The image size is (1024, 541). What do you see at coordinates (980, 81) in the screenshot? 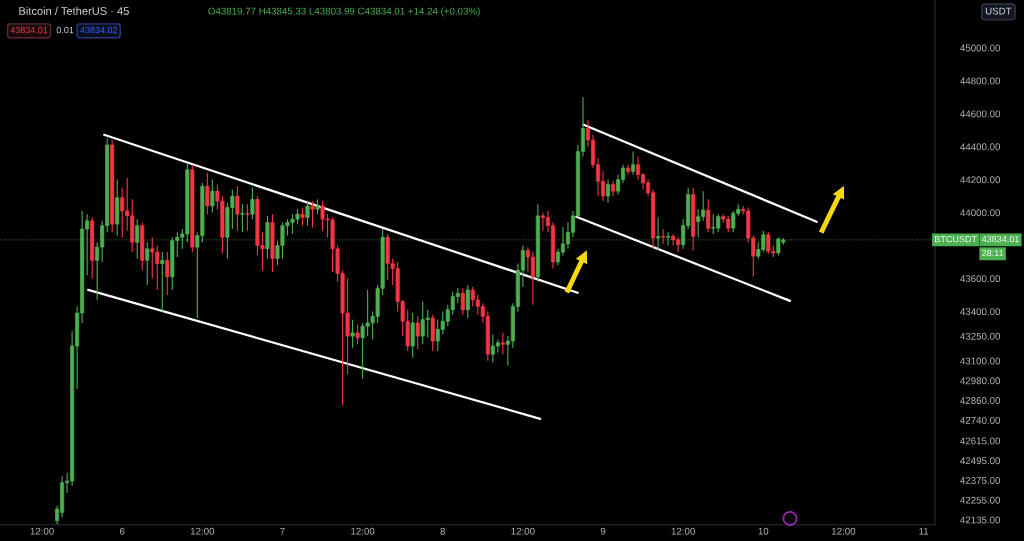
I see `y-tick-label: 44800.00` at bounding box center [980, 81].